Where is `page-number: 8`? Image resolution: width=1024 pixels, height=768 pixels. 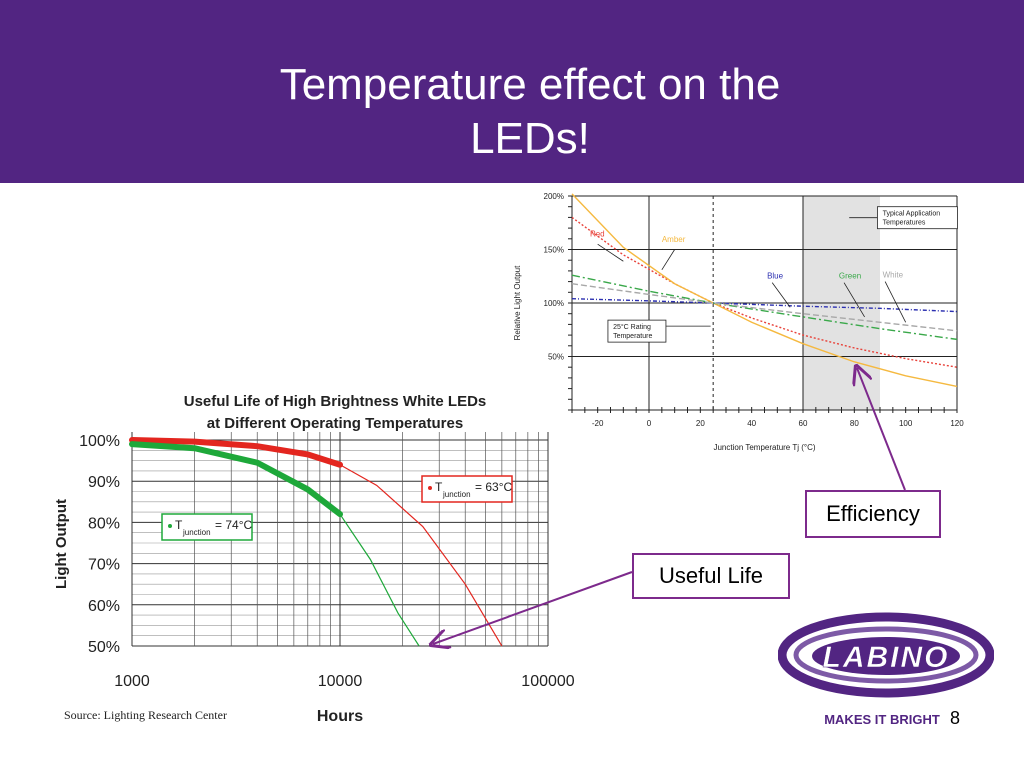
page-number: 8 is located at coordinates (955, 718).